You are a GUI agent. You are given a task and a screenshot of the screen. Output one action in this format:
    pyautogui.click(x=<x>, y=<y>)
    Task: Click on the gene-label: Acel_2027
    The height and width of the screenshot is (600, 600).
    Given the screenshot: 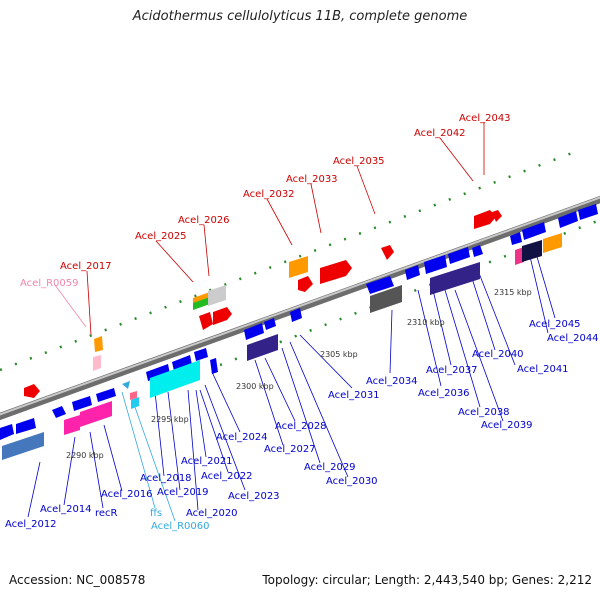 What is the action you would take?
    pyautogui.click(x=290, y=449)
    